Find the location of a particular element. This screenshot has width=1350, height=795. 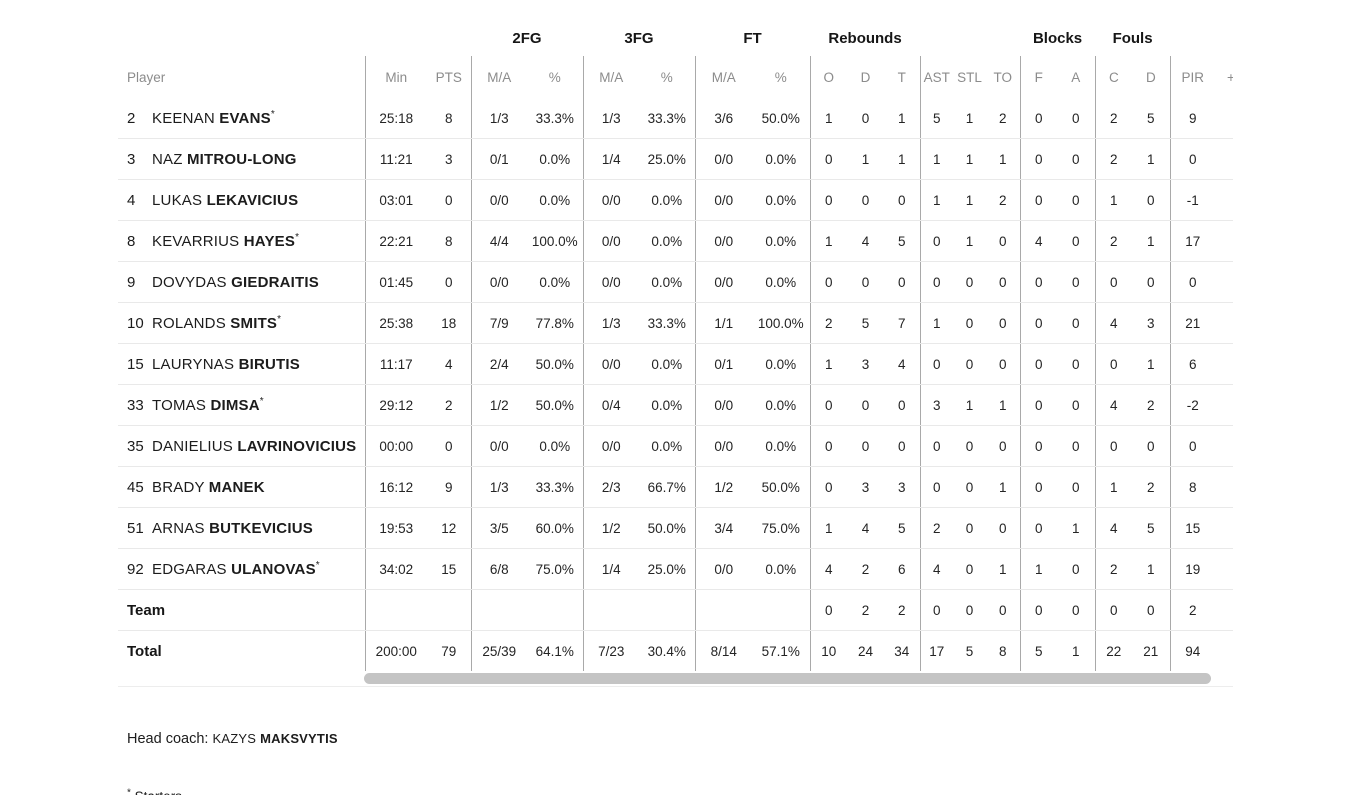

col-header-blk-f: F is located at coordinates (1038, 77).